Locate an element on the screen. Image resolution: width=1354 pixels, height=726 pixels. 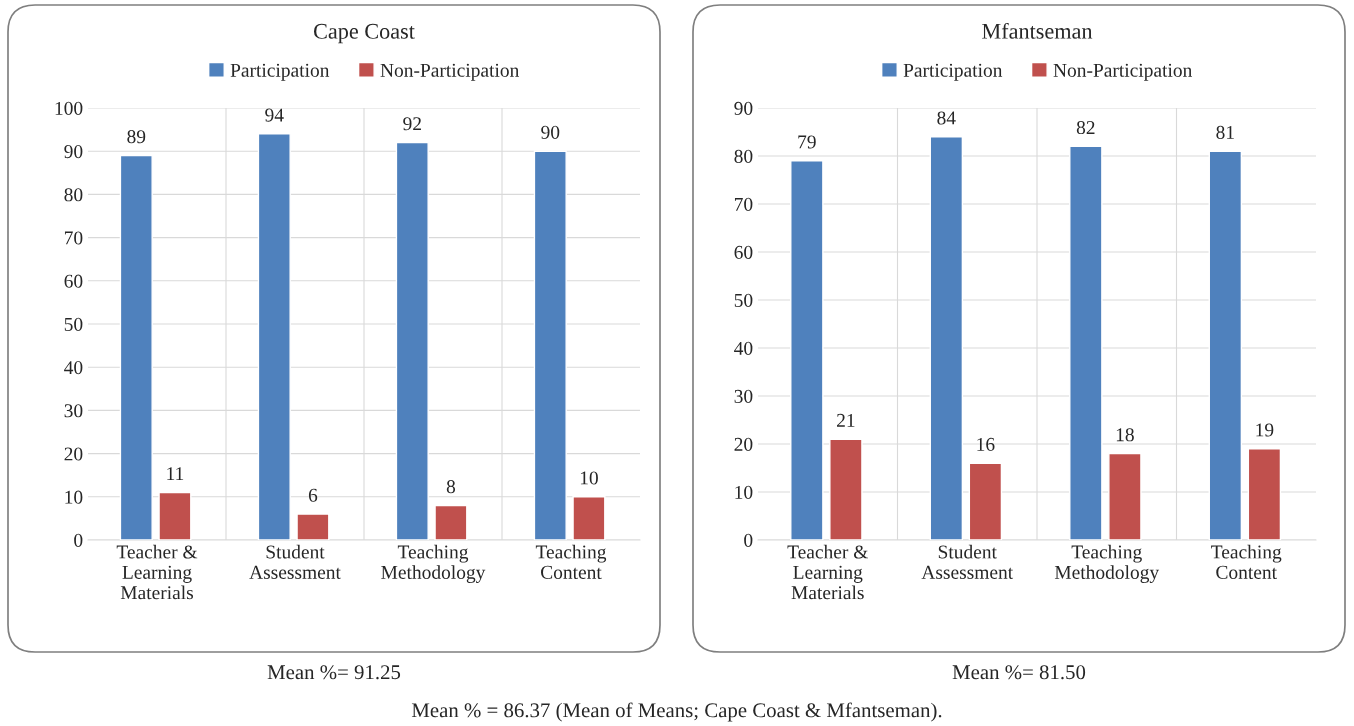
data-label: 6 is located at coordinates (313, 495).